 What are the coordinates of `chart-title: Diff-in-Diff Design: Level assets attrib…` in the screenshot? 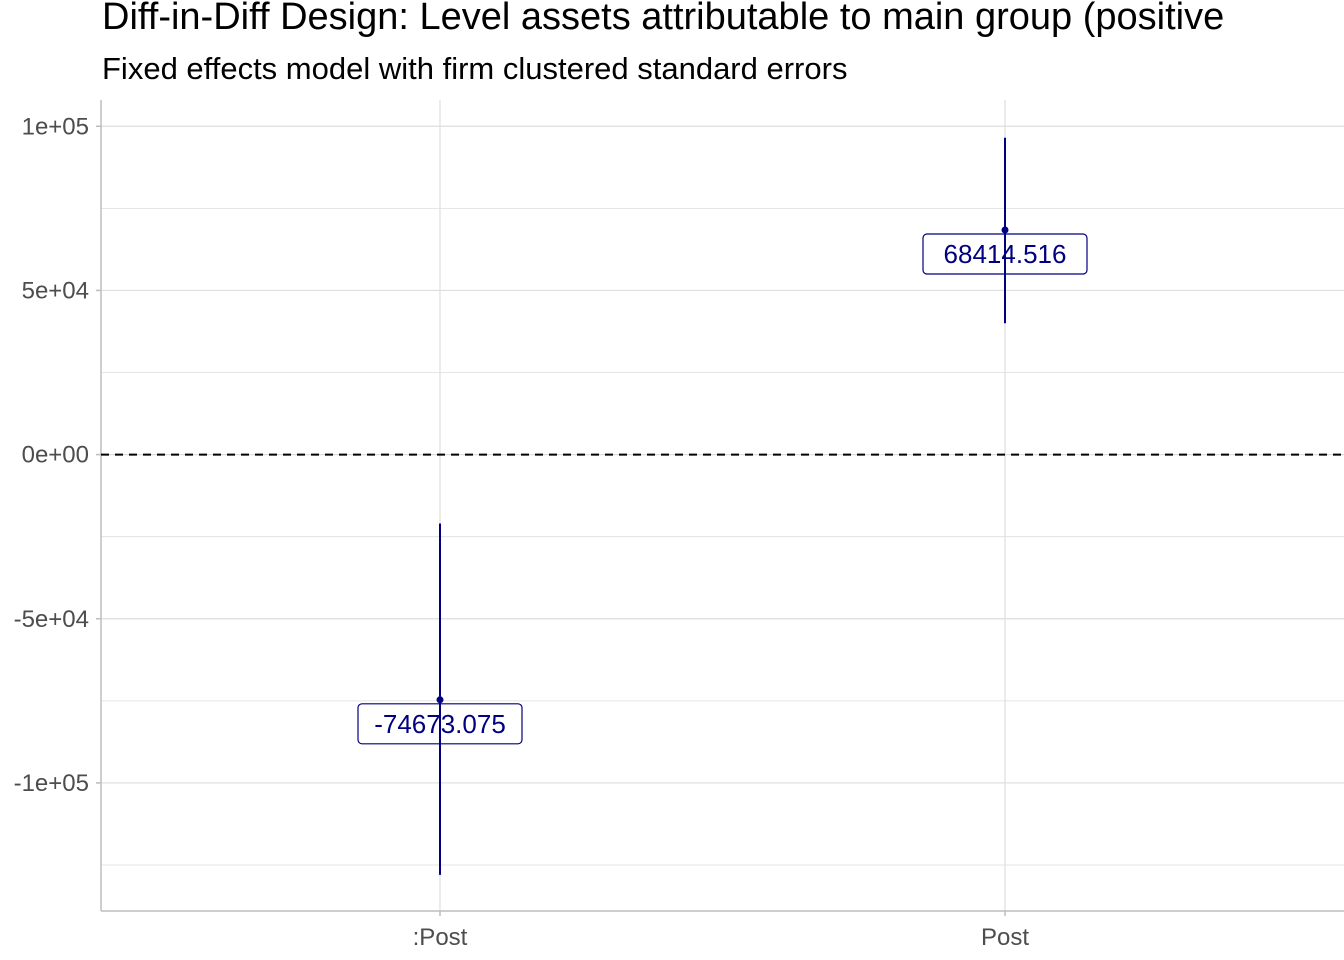 It's located at (663, 19).